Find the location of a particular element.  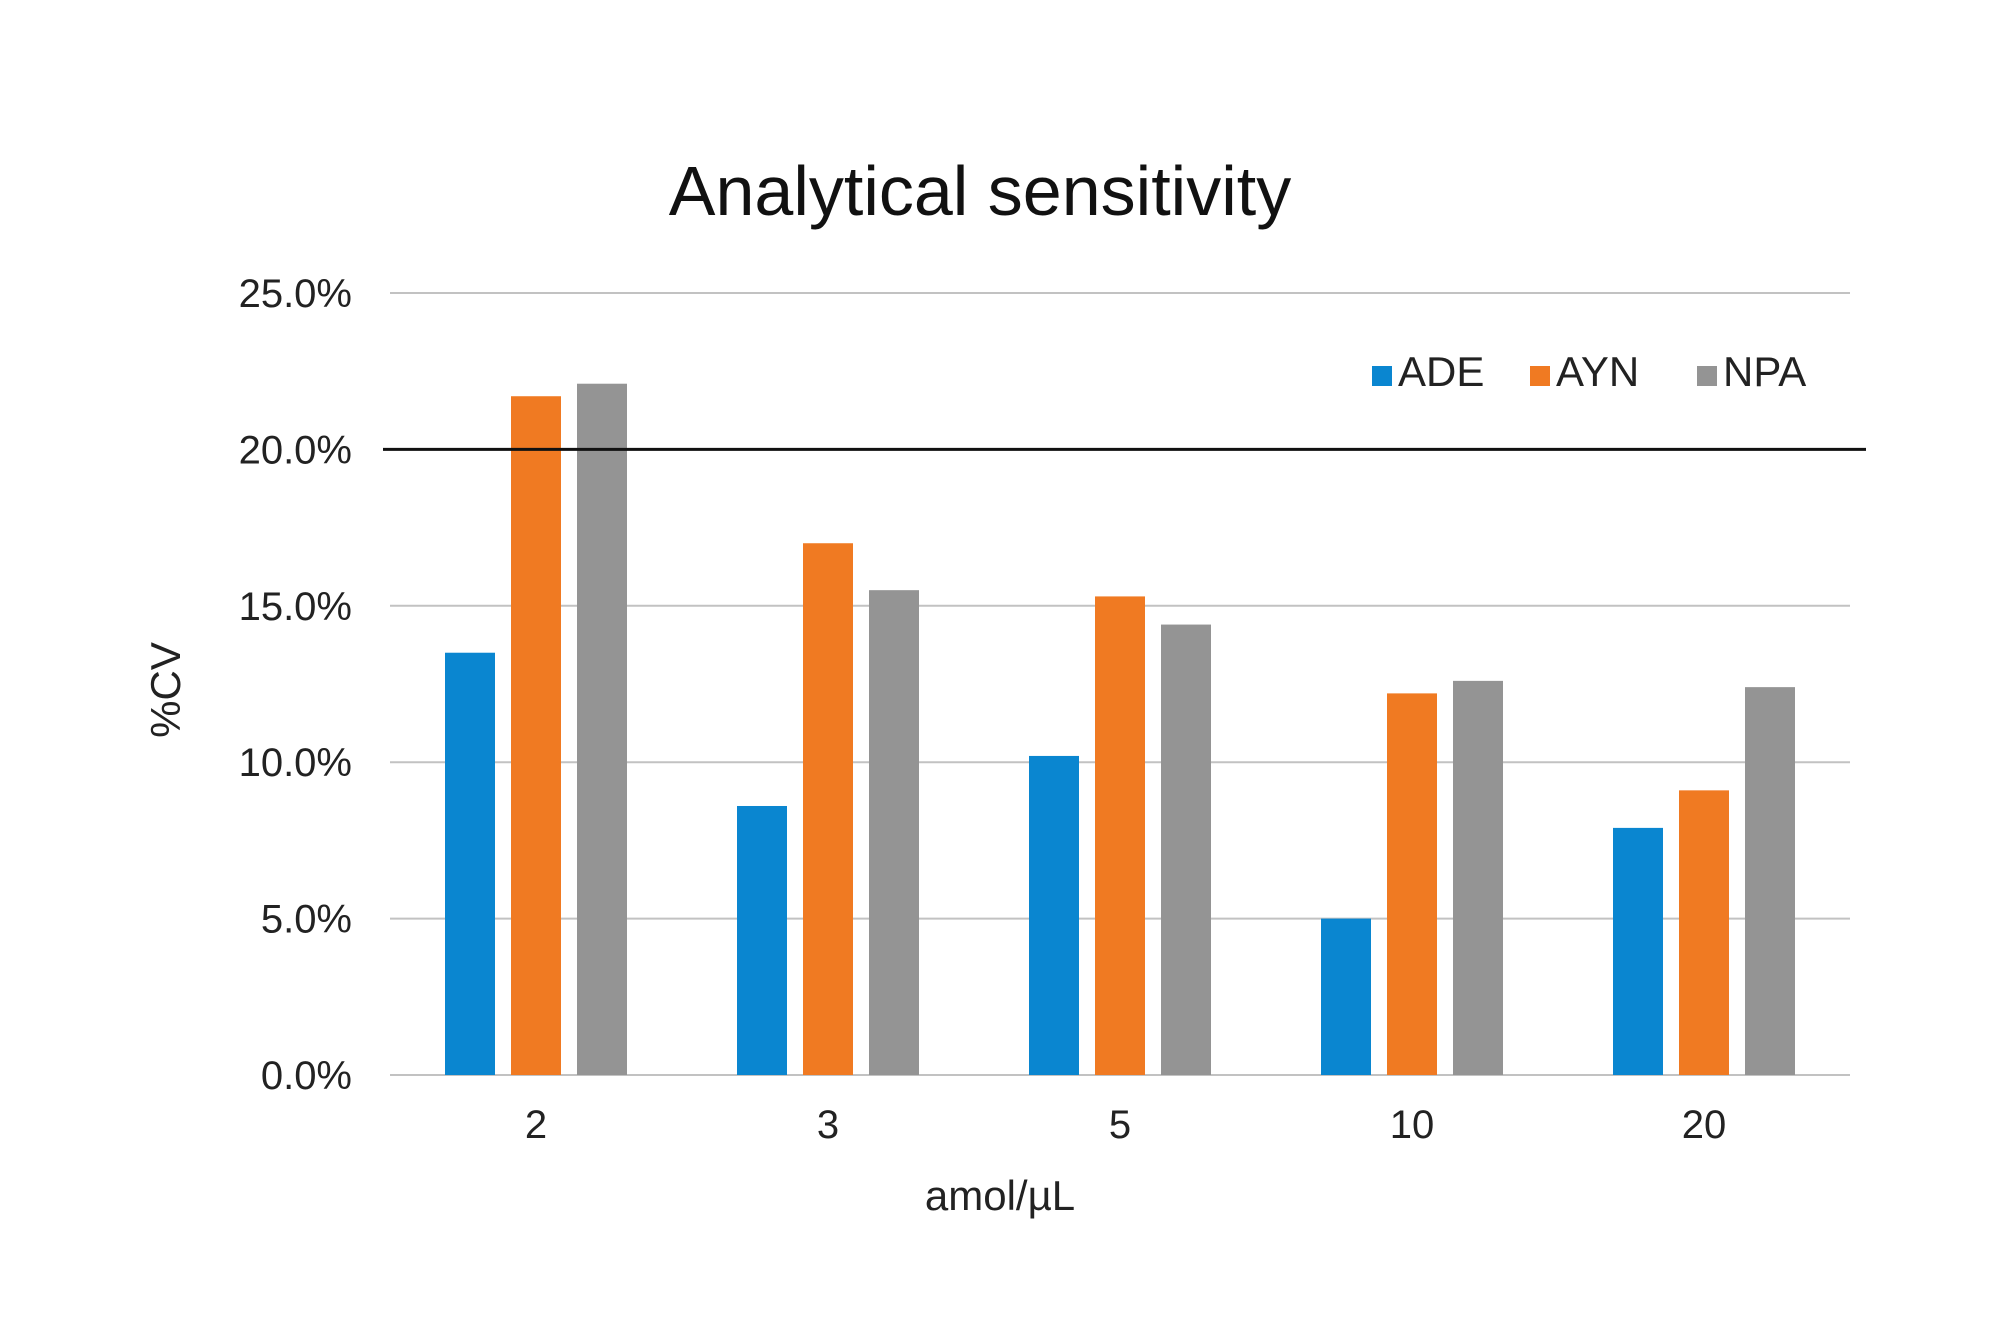

legend: ADE AYN NPA is located at coordinates (1589, 371).